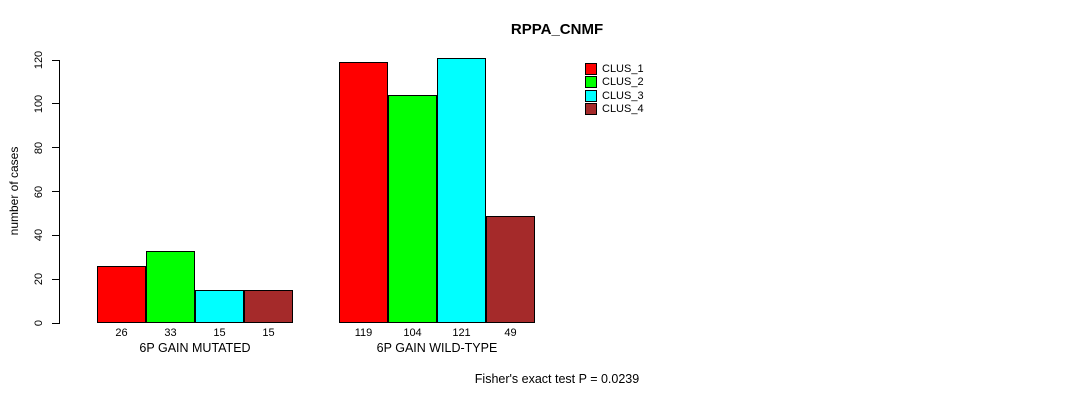 This screenshot has height=400, width=1090. I want to click on legend-item: CLUS_1, so click(614, 69).